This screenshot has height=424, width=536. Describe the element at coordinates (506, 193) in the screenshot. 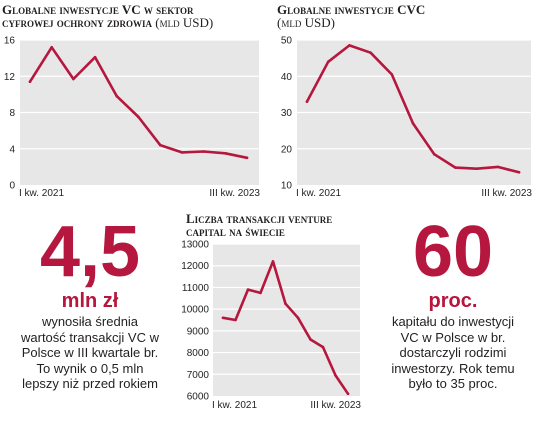

I see `chart2-x-label-end: III kw. 2023` at that location.